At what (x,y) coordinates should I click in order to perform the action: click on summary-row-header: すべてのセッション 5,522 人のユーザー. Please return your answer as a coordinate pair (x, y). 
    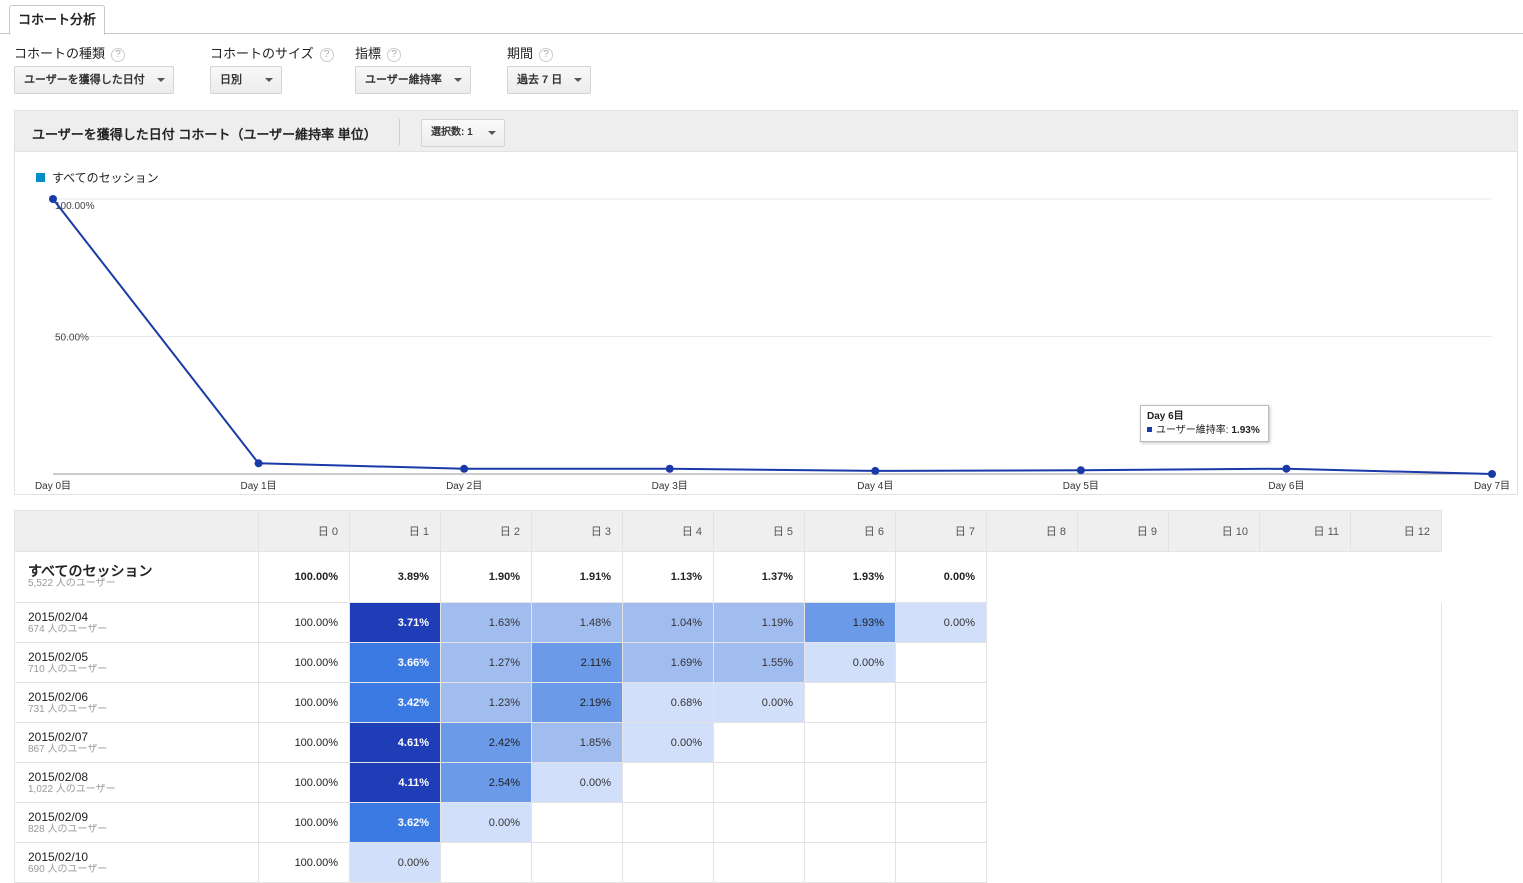
    Looking at the image, I should click on (136, 577).